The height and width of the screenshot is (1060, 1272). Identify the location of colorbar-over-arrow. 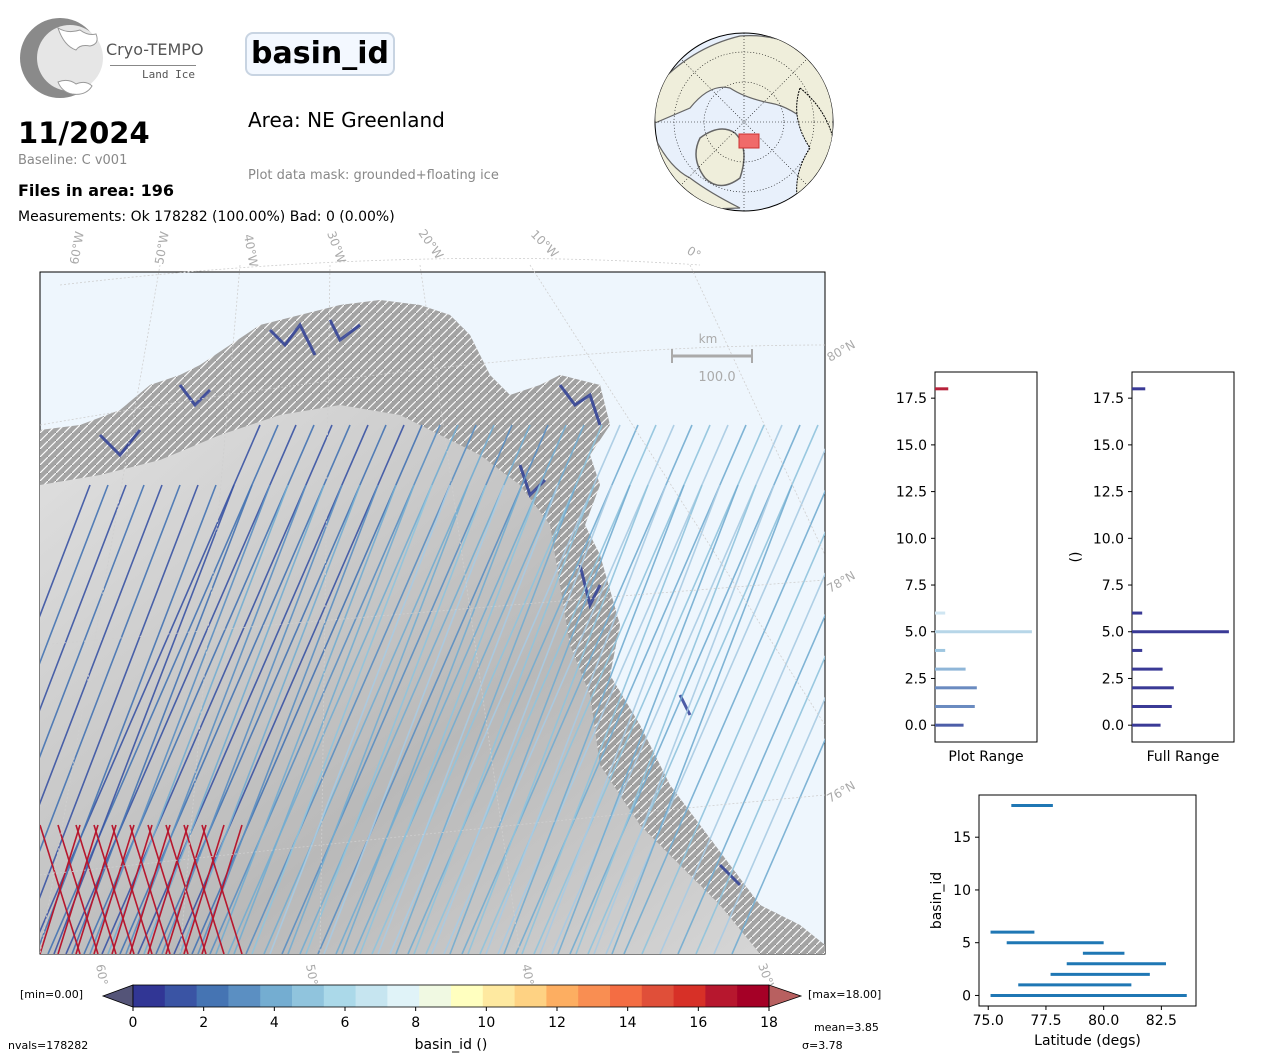
(785, 996).